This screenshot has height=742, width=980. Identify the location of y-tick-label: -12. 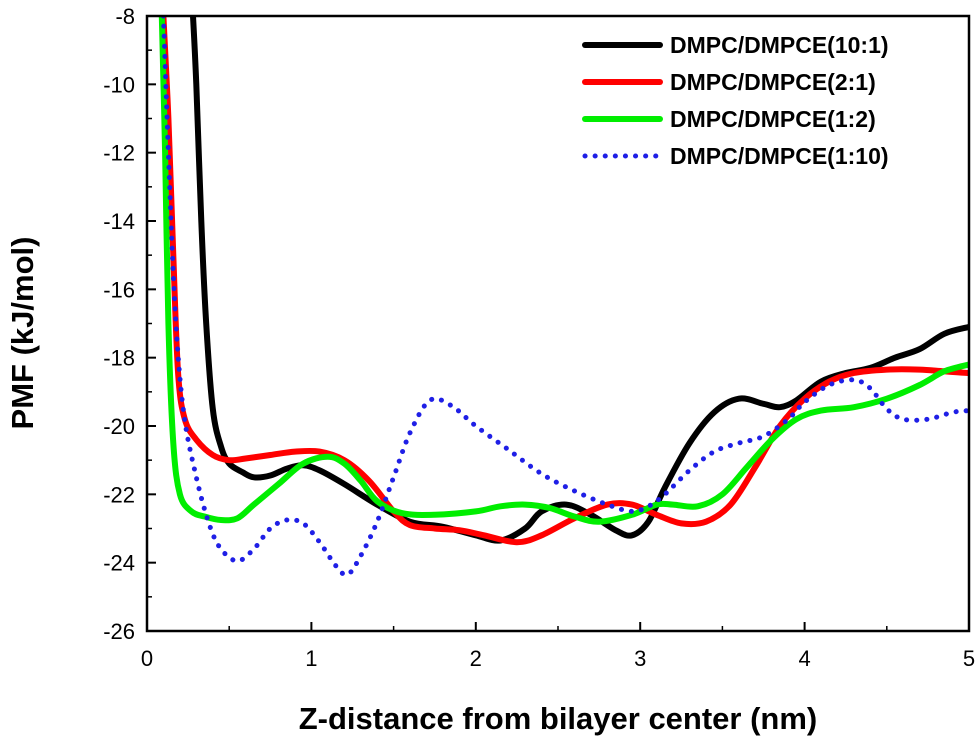
(119, 153).